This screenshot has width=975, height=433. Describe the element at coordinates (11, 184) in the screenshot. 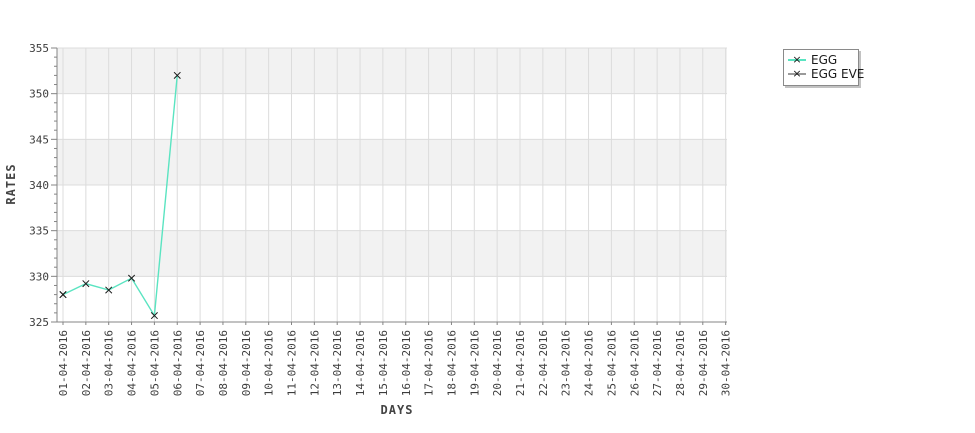

I see `y-axis-title: RATES` at that location.